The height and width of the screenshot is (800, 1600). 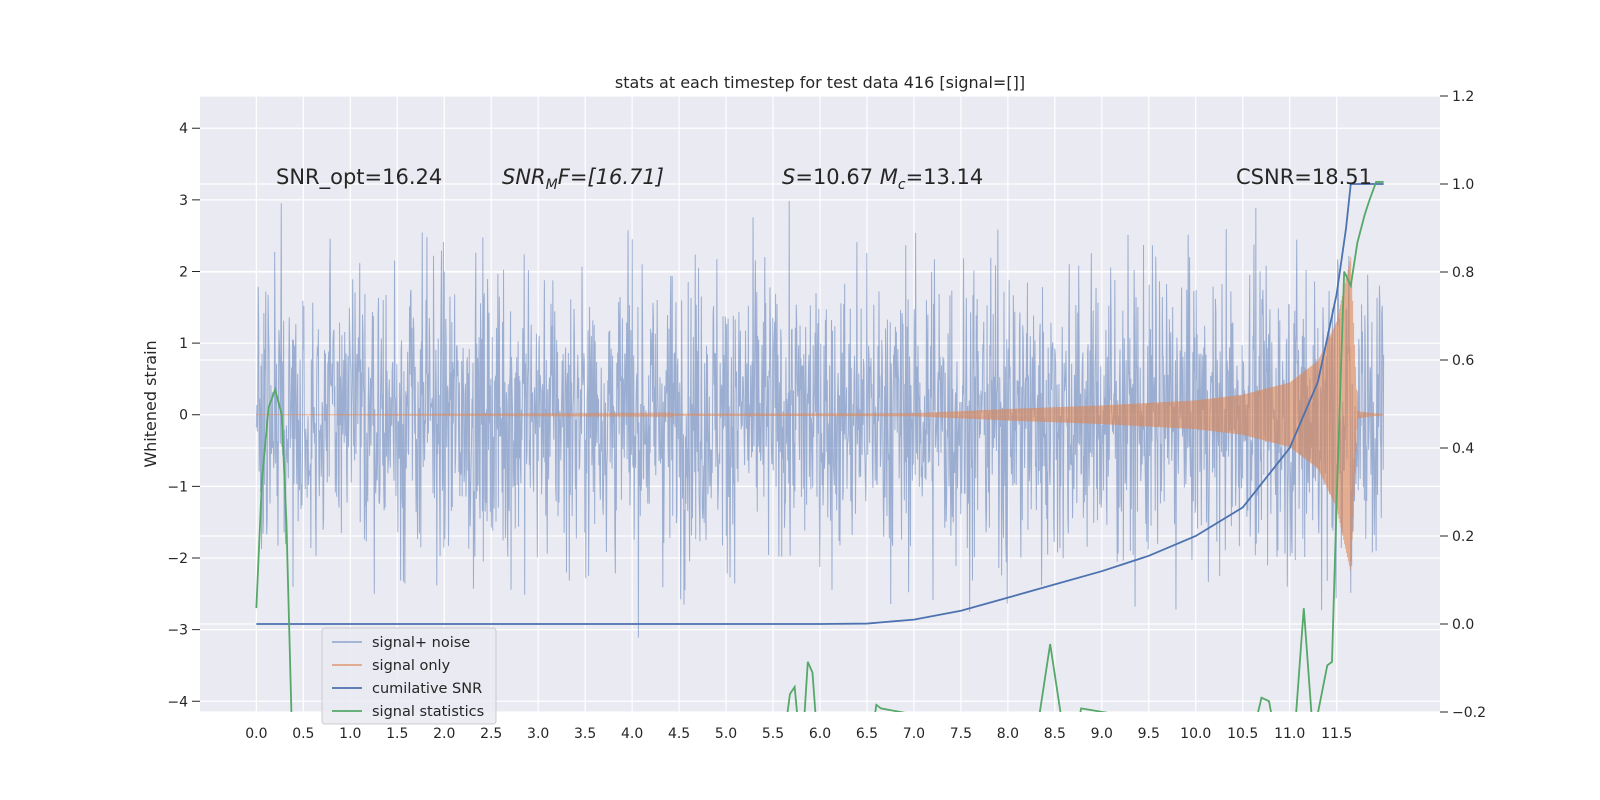 I want to click on y2-tick-label: 0.2, so click(x=1463, y=537).